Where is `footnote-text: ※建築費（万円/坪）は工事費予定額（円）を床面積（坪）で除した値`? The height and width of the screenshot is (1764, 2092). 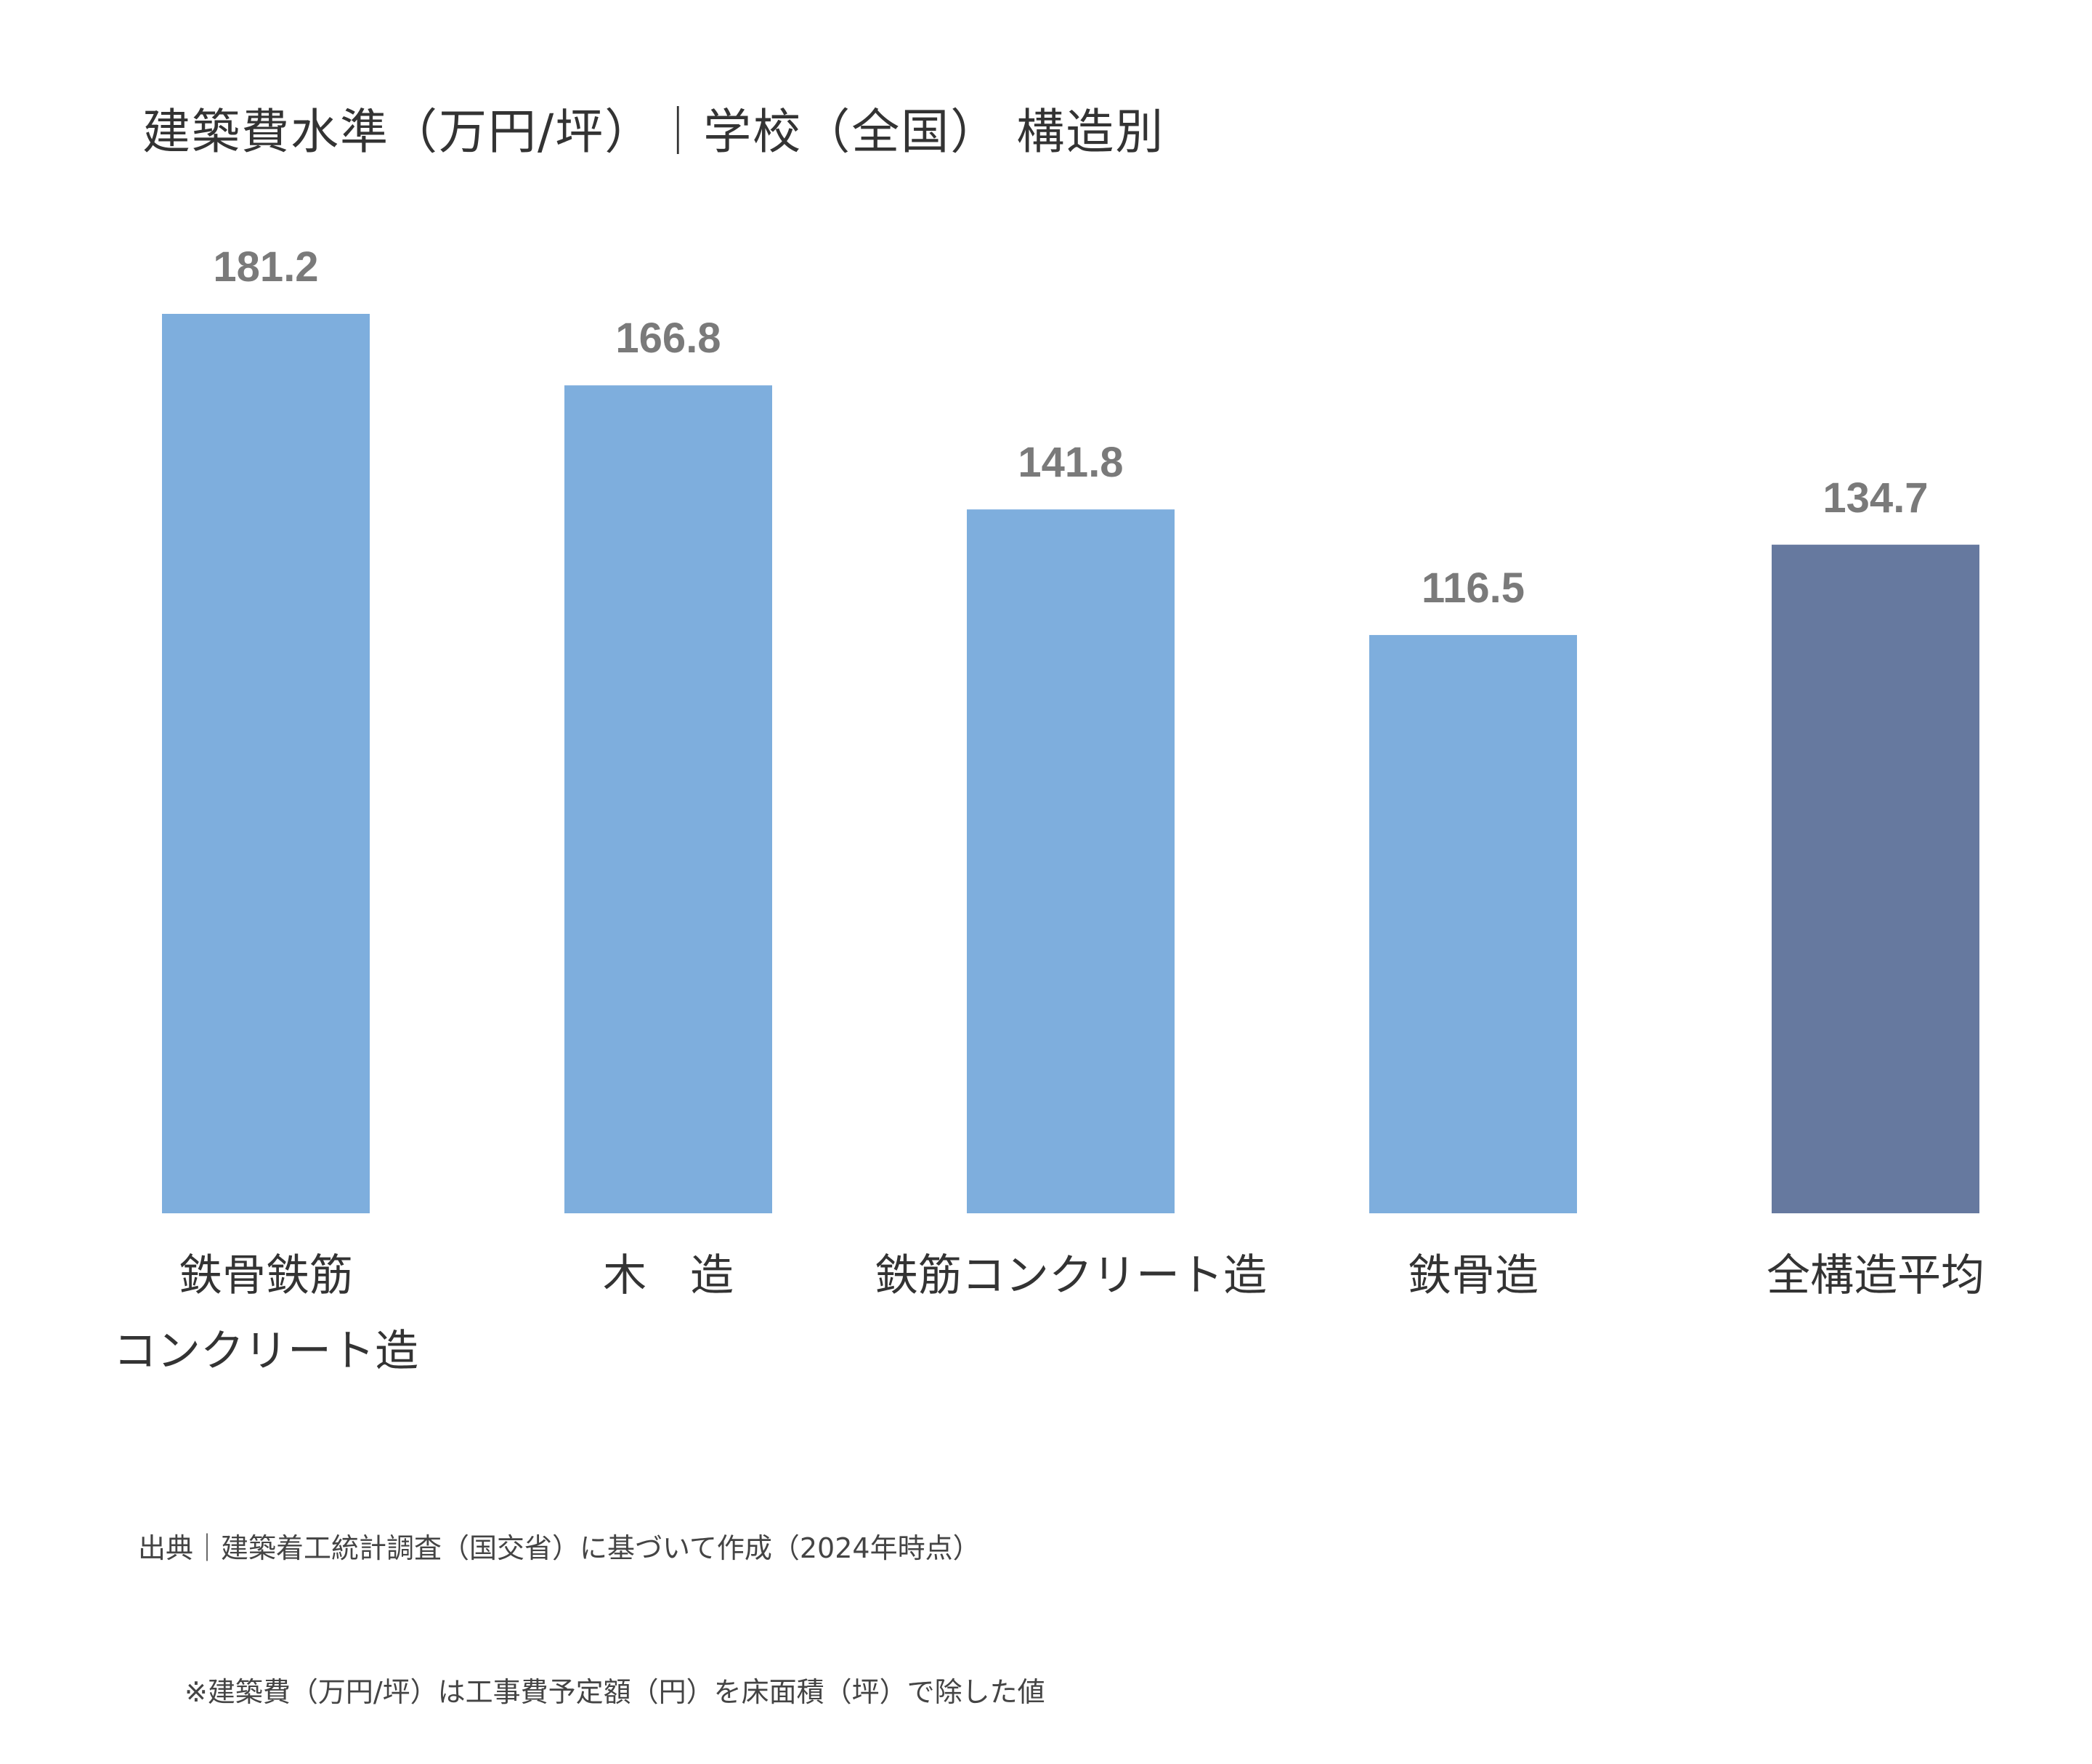
footnote-text: ※建築費（万円/坪）は工事費予定額（円）を床面積（坪）で除した値 is located at coordinates (615, 1692).